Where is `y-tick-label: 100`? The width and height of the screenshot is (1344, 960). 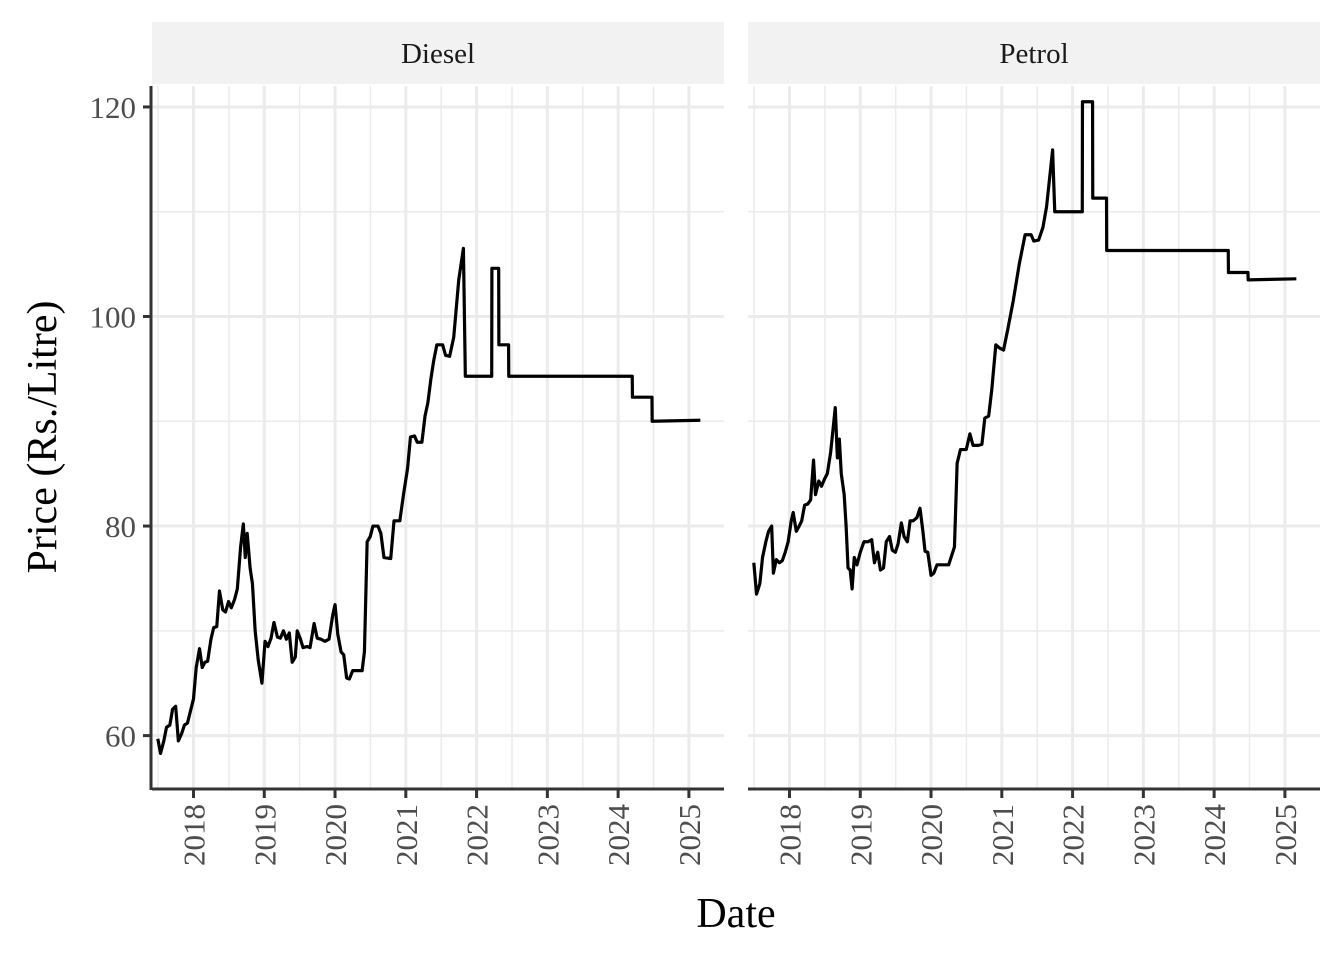 y-tick-label: 100 is located at coordinates (113, 317).